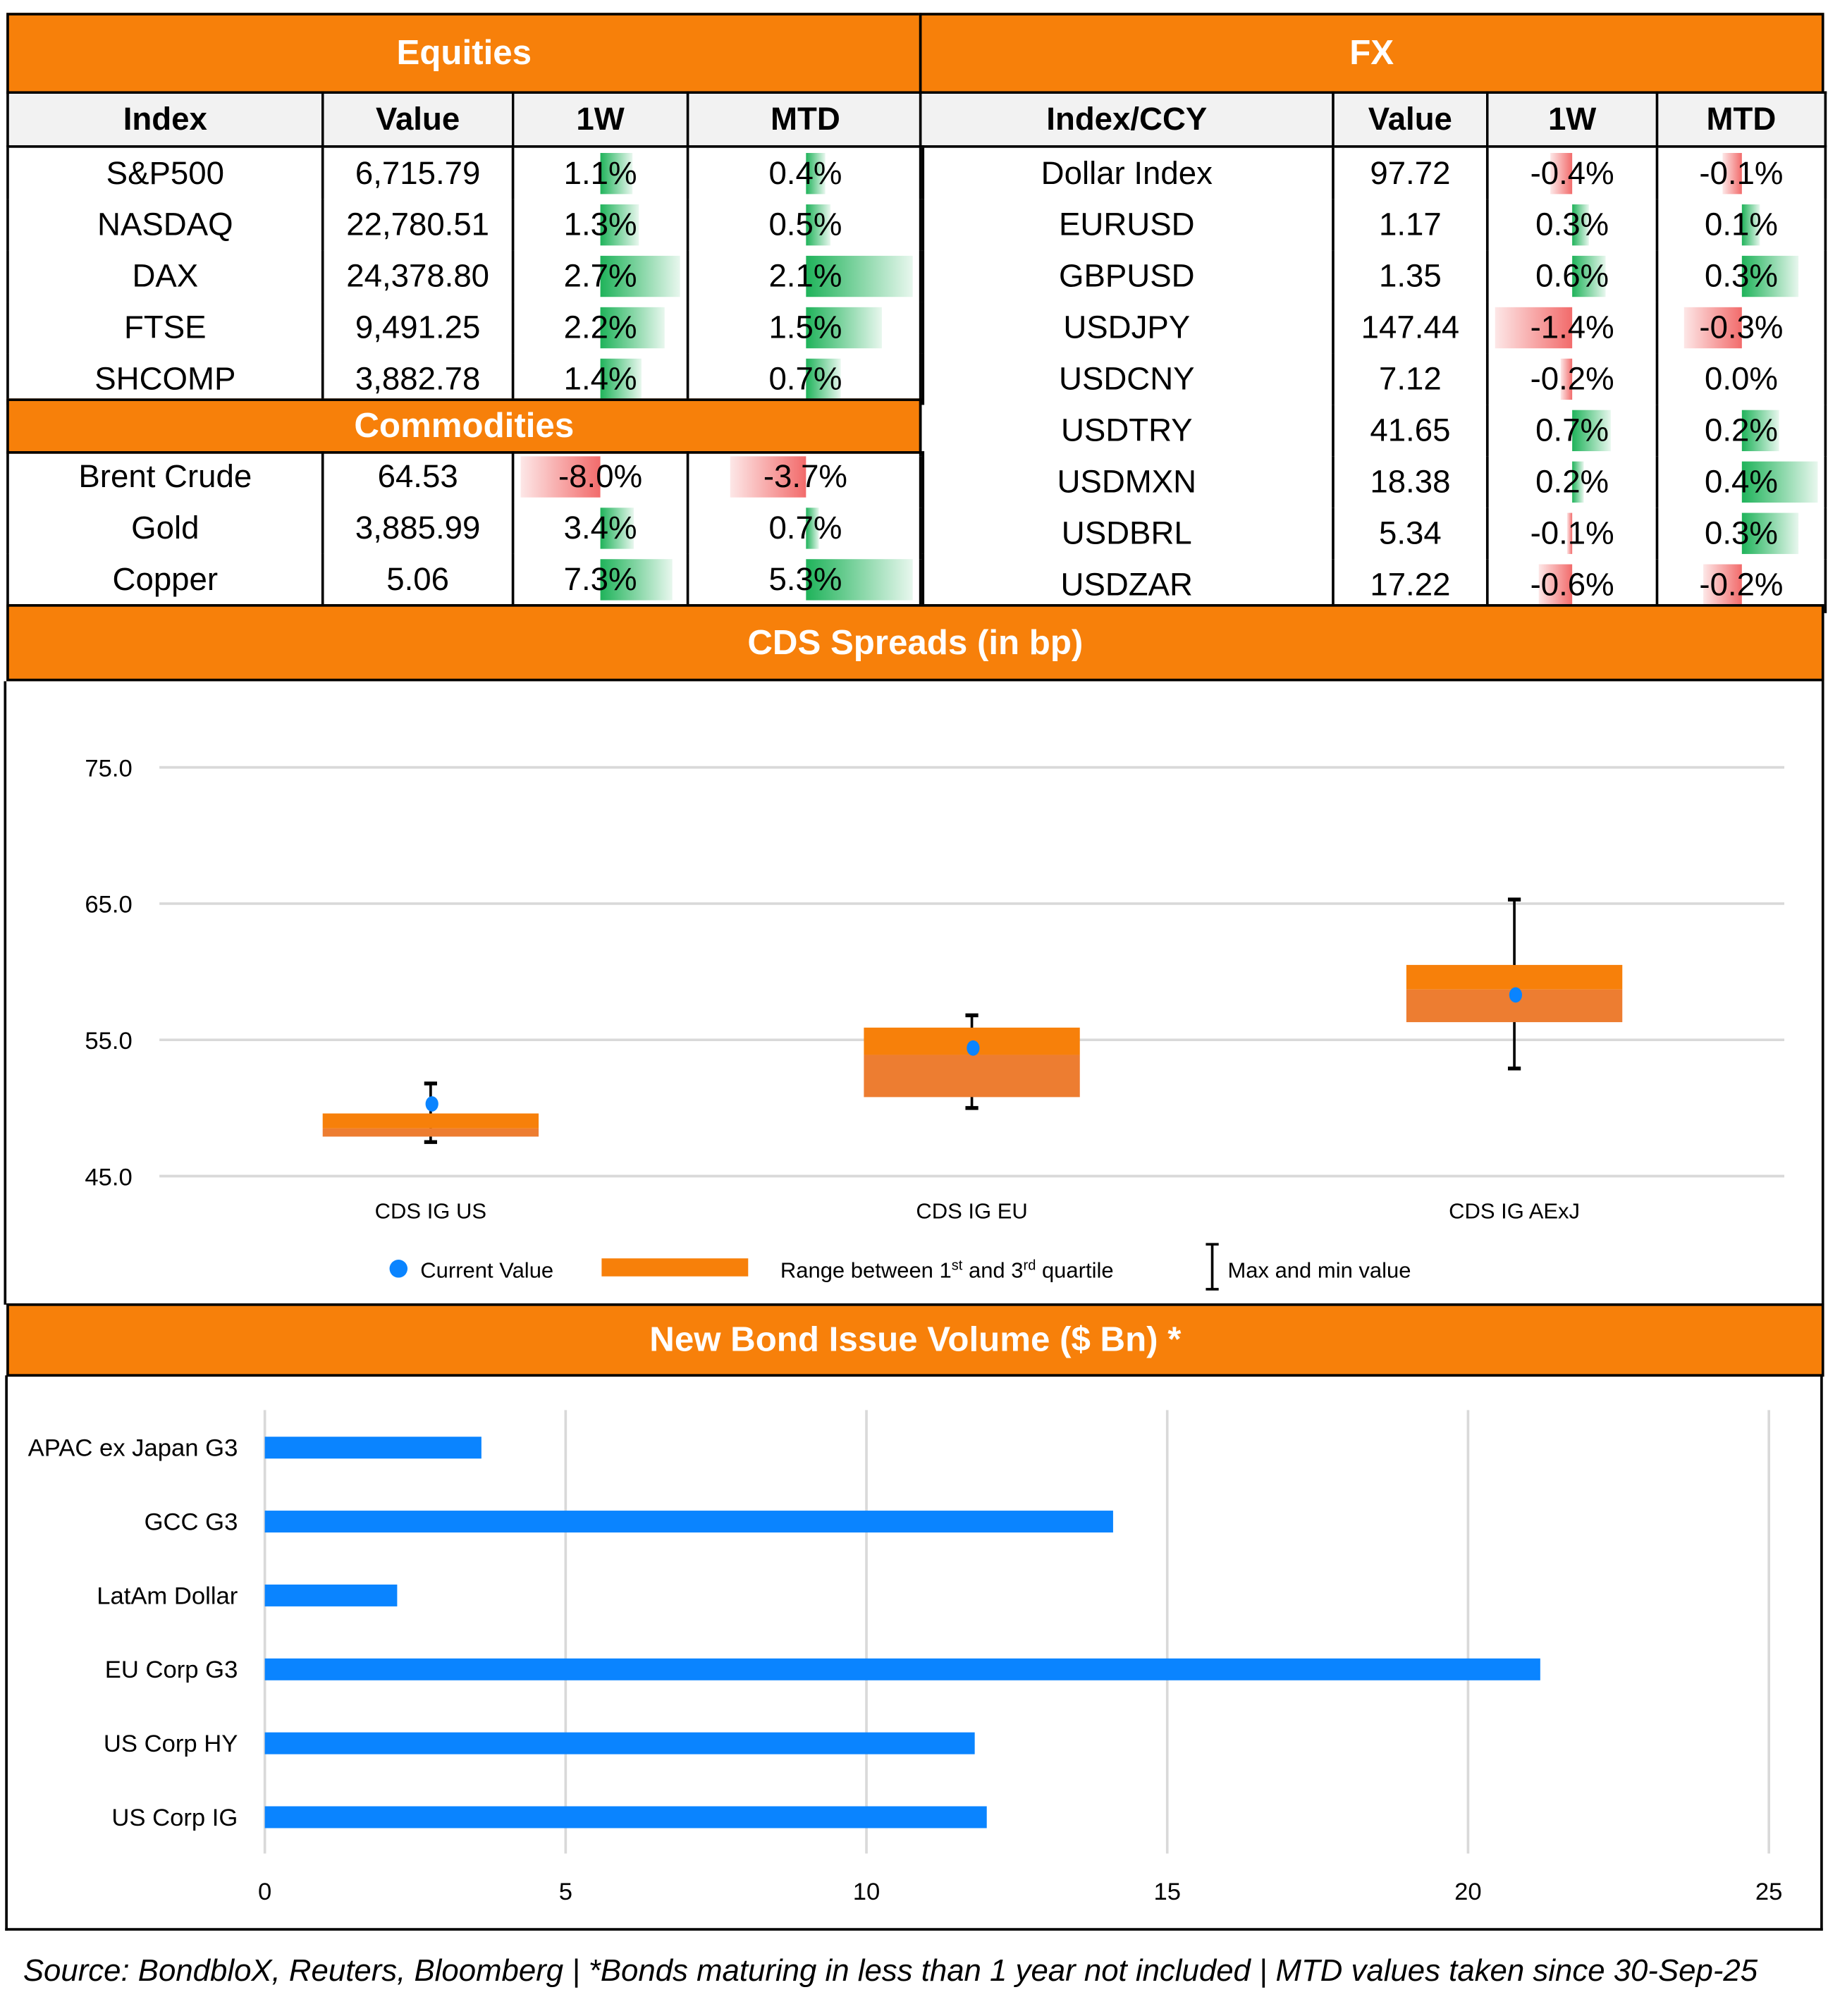 Image resolution: width=1828 pixels, height=2016 pixels. Describe the element at coordinates (418, 477) in the screenshot. I see `row-value: 64.53` at that location.